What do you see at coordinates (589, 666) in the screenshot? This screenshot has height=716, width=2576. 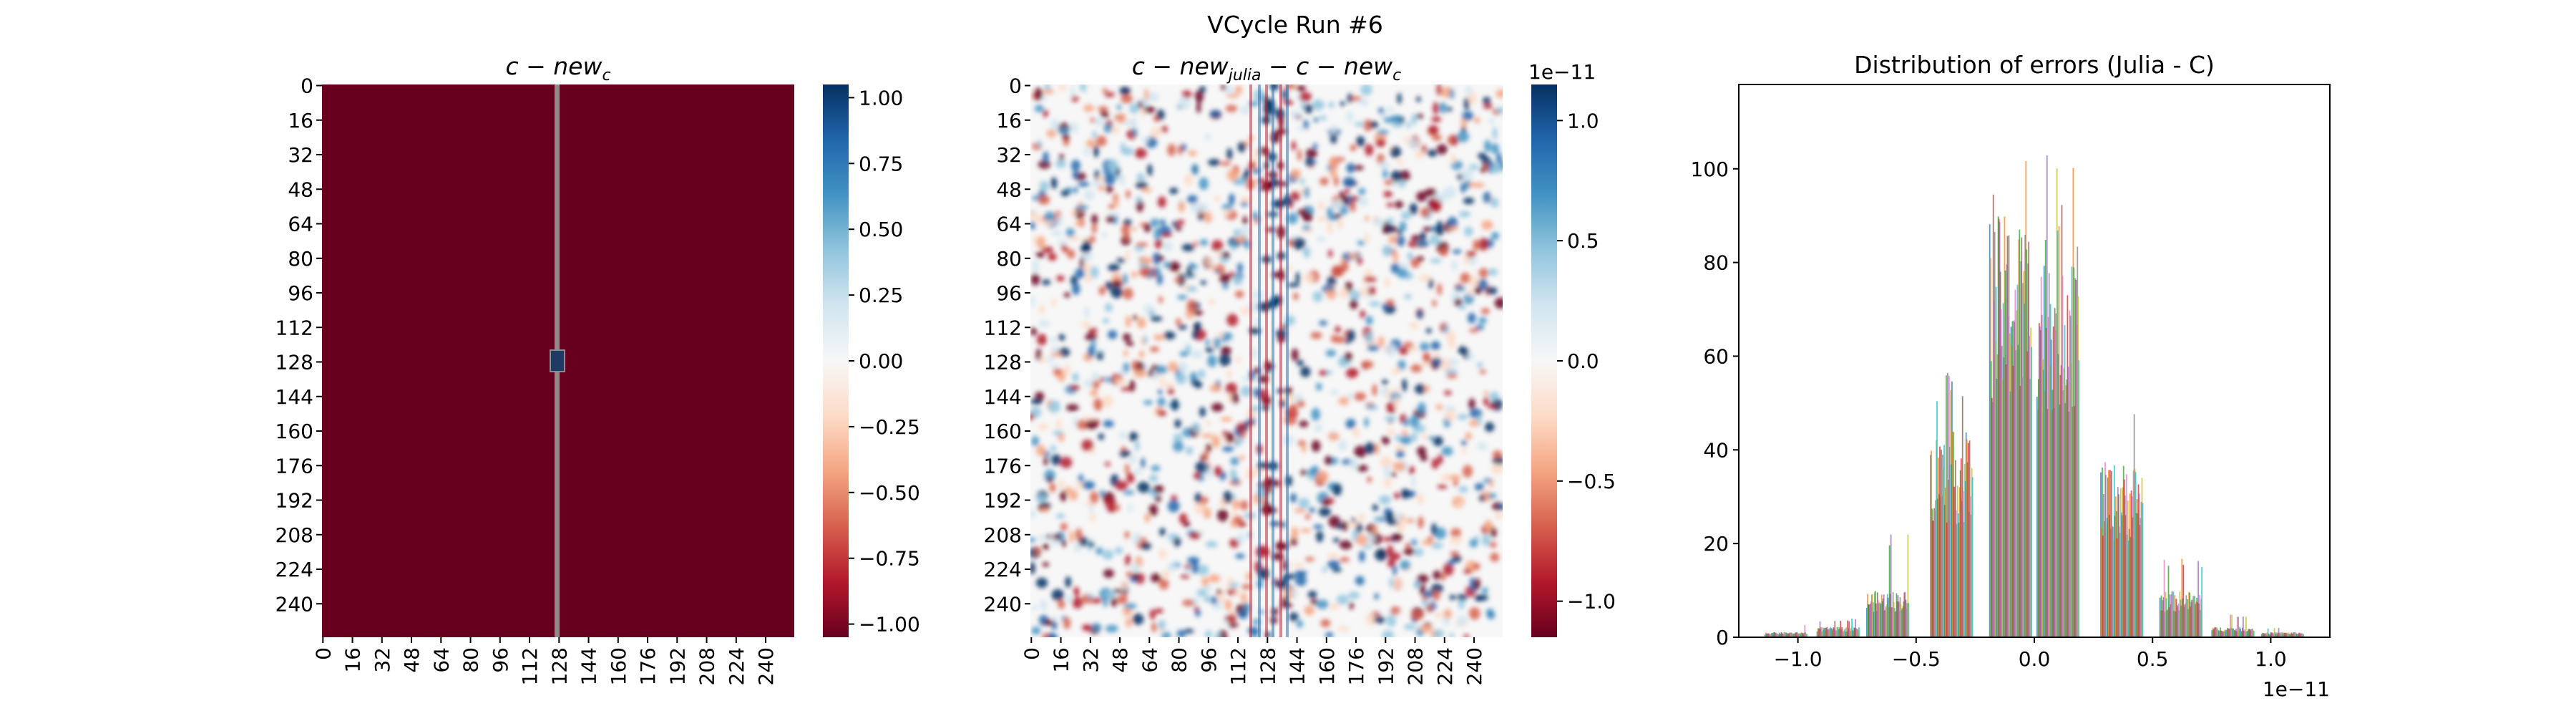 I see `heatmap-1-x-tick-label: 144` at bounding box center [589, 666].